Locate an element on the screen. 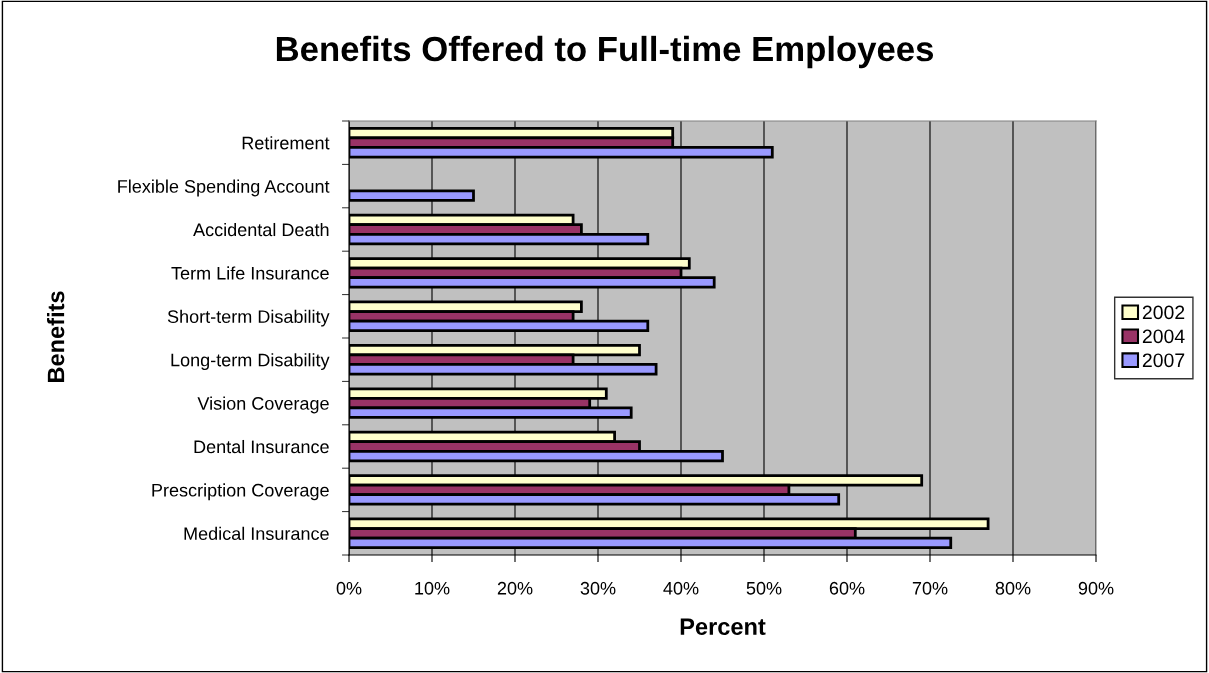  y-tick-label: Term Life Insurance is located at coordinates (250, 273).